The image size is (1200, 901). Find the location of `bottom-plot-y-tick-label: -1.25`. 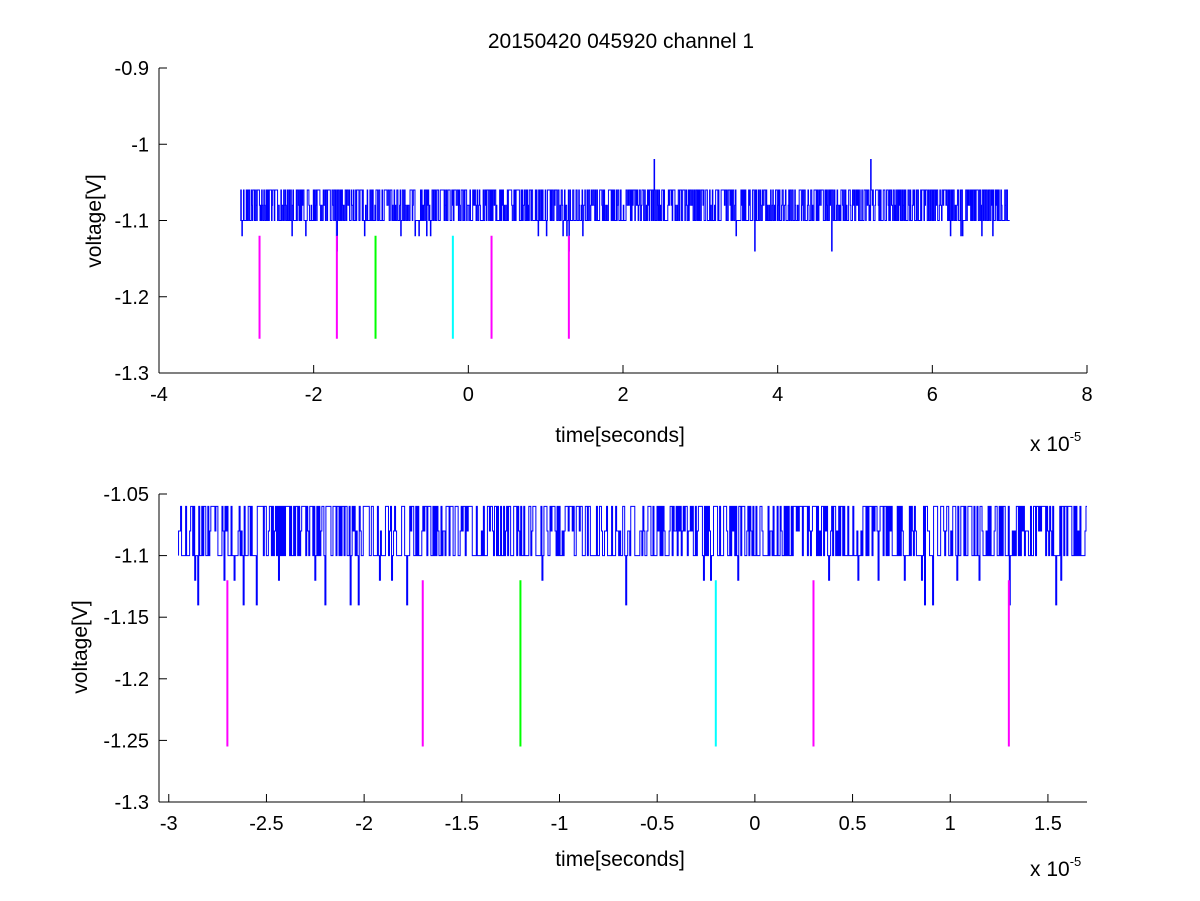

bottom-plot-y-tick-label: -1.25 is located at coordinates (126, 741).